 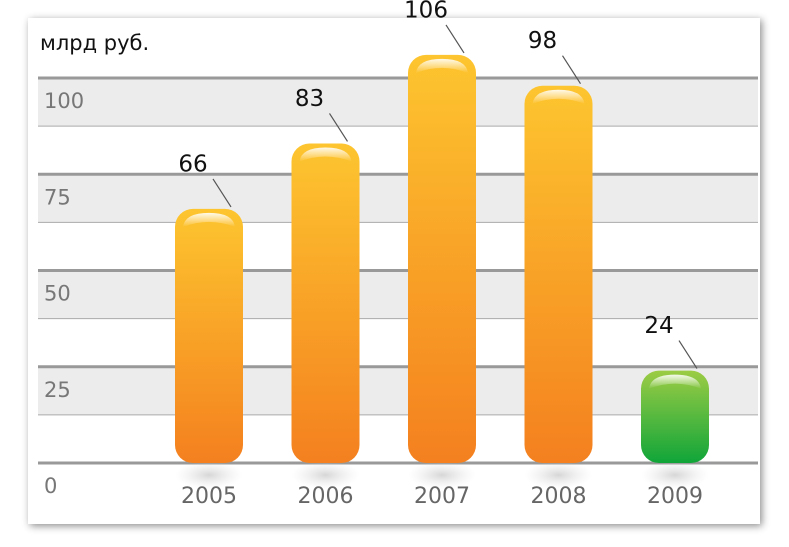 I want to click on value-label: 83, so click(x=309, y=99).